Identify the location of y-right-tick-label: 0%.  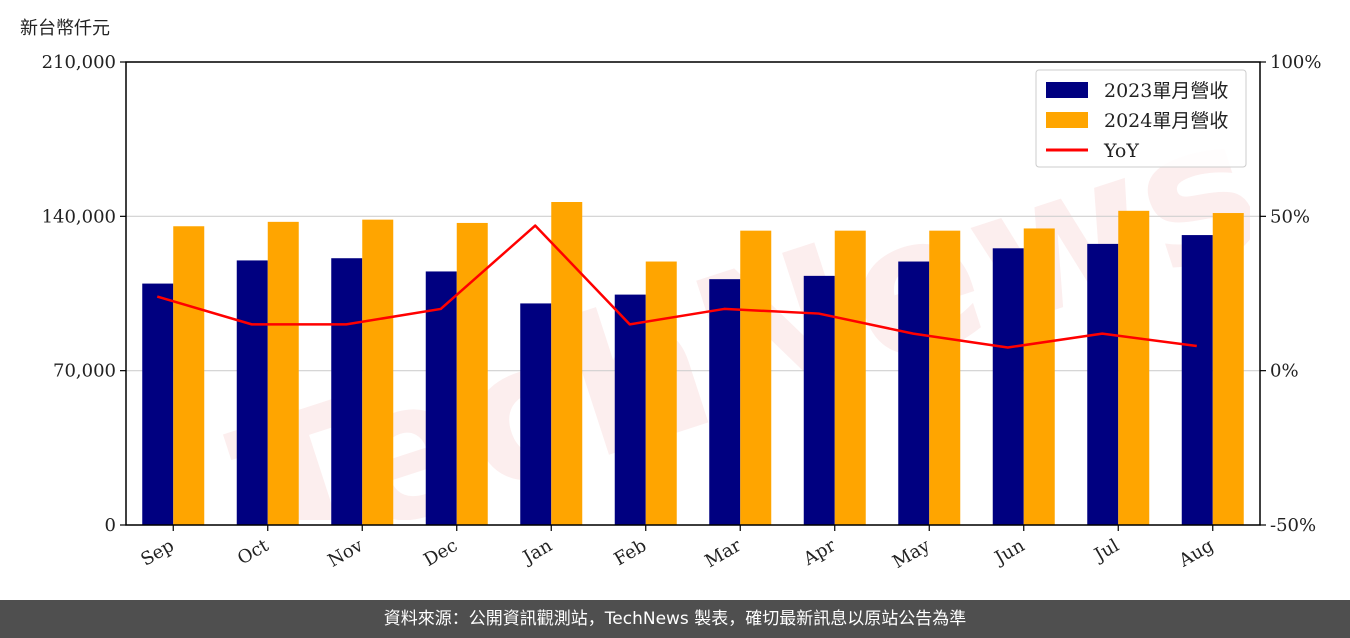
(1284, 371).